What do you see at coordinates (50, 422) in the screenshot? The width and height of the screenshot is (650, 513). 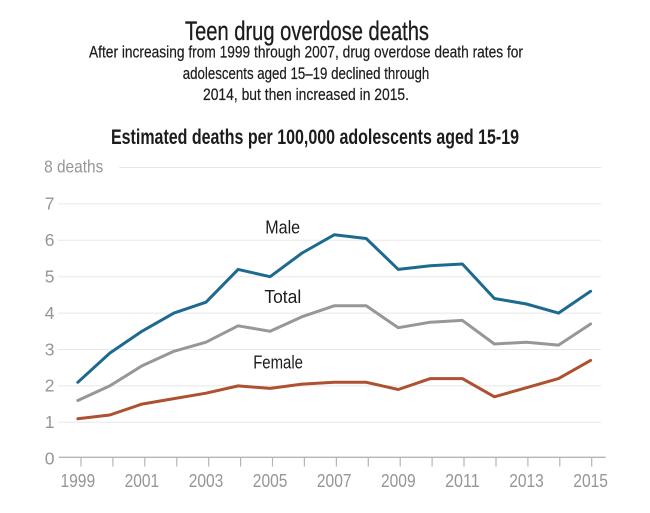 I see `svg-text: 1` at bounding box center [50, 422].